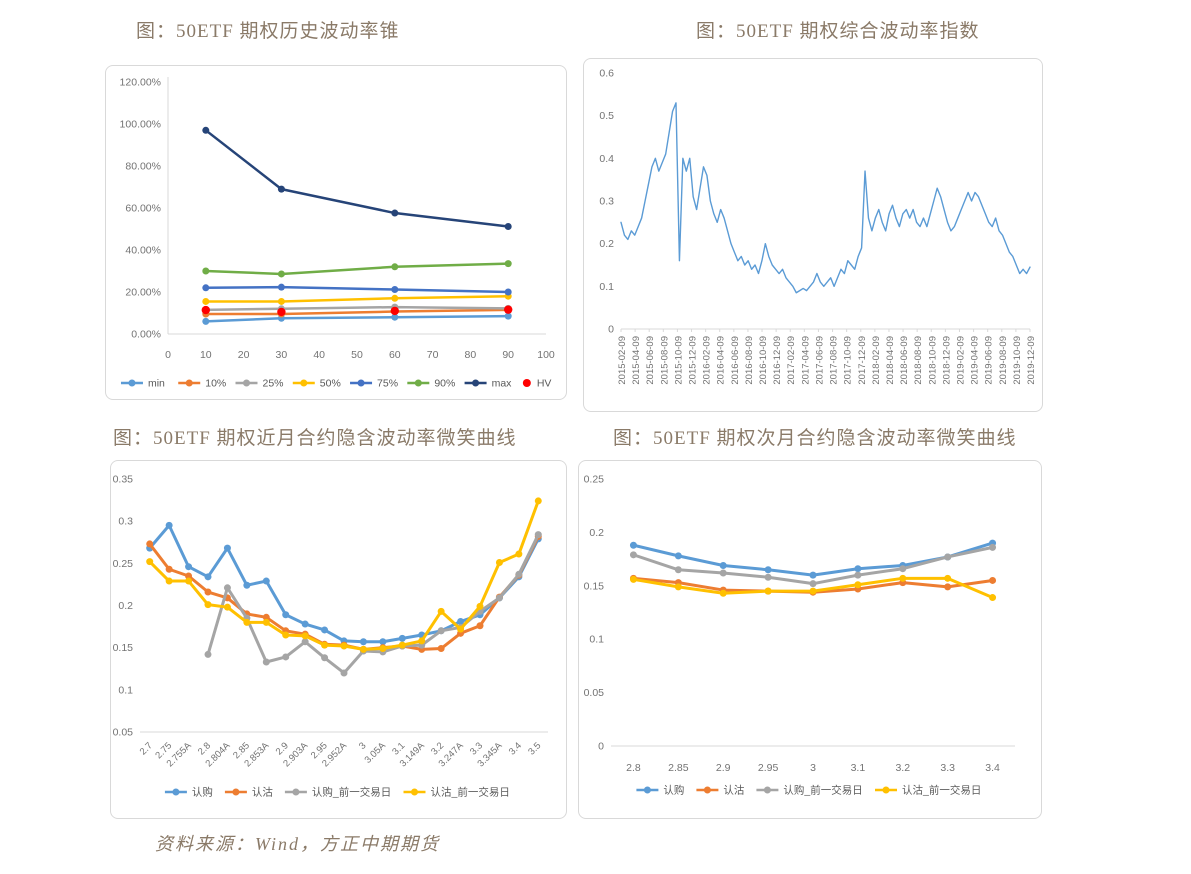 This screenshot has height=874, width=1191. What do you see at coordinates (606, 159) in the screenshot?
I see `svg-text: 0.4` at bounding box center [606, 159].